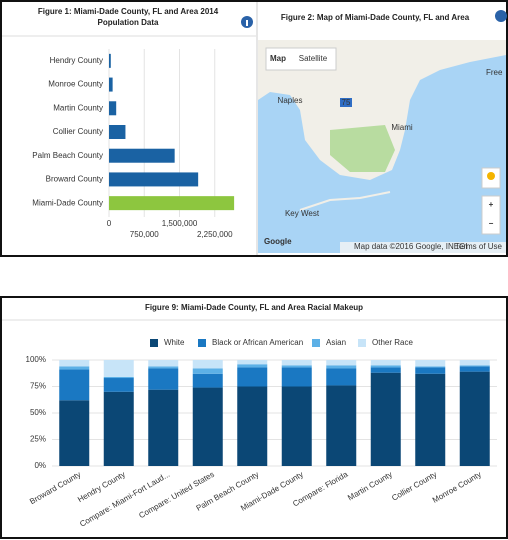 The height and width of the screenshot is (540, 508). Describe the element at coordinates (302, 213) in the screenshot. I see `place-label: Key West` at that location.